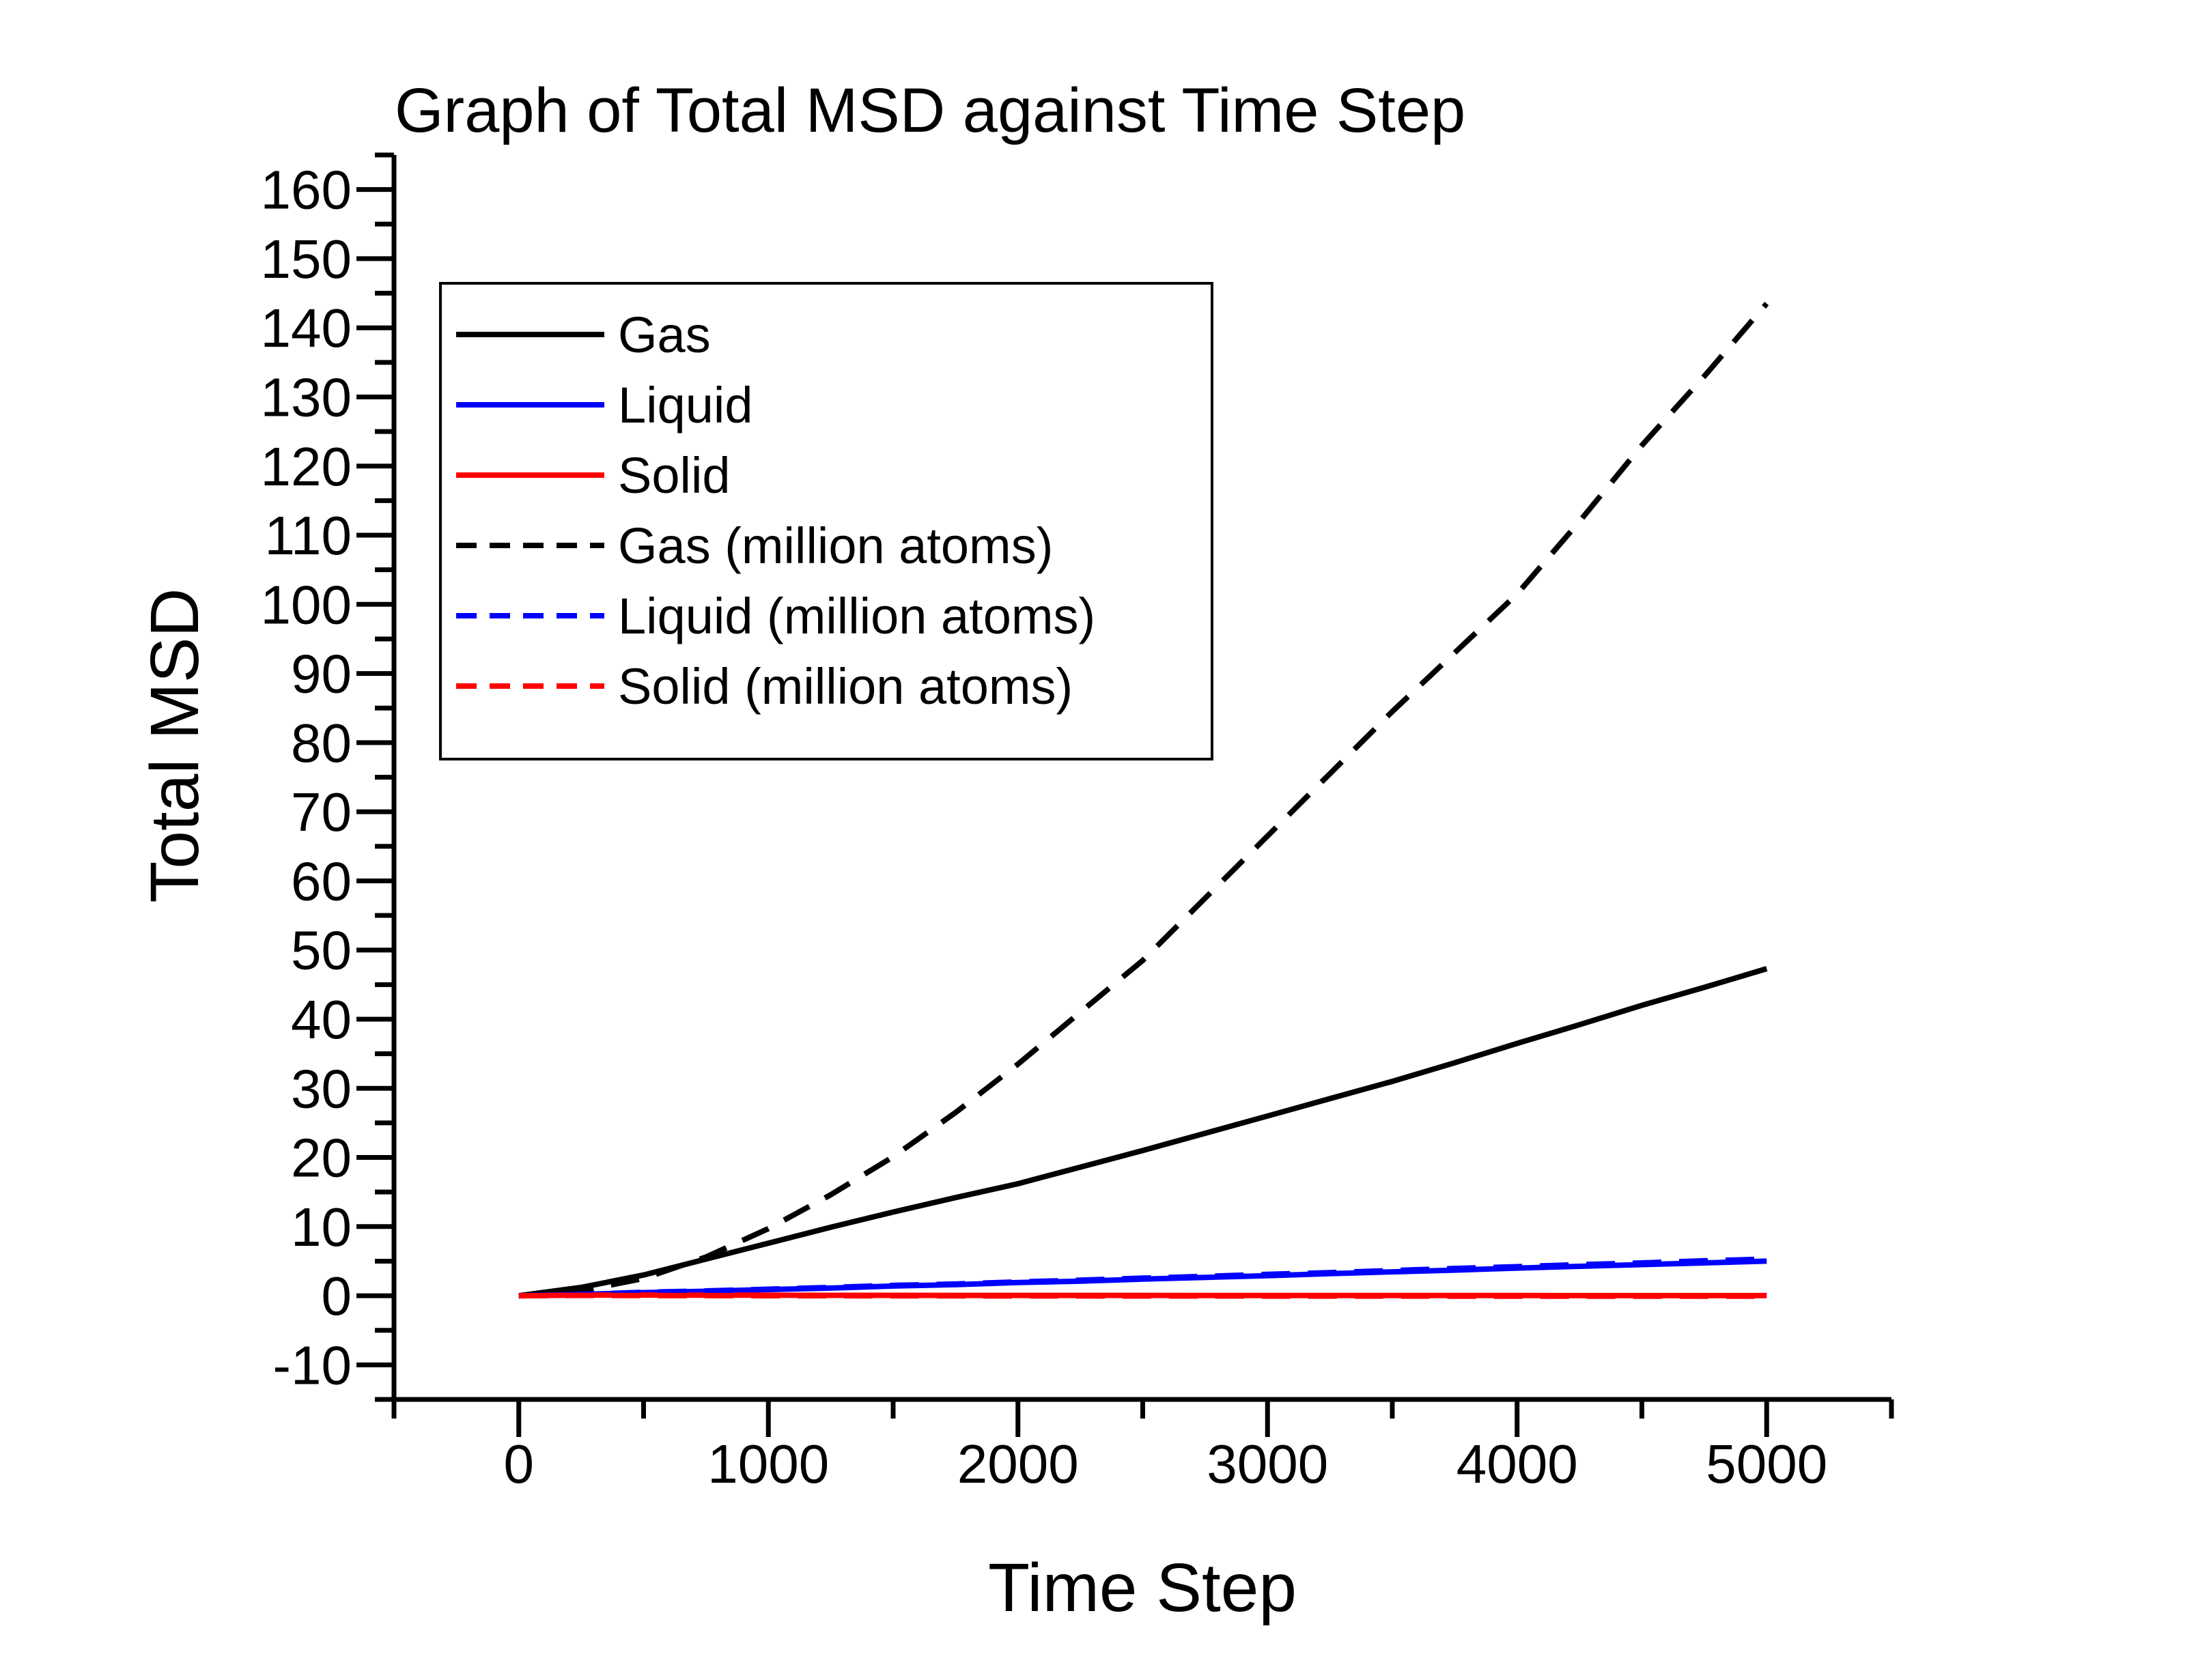  I want to click on y-tick-label: 40, so click(321, 1019).